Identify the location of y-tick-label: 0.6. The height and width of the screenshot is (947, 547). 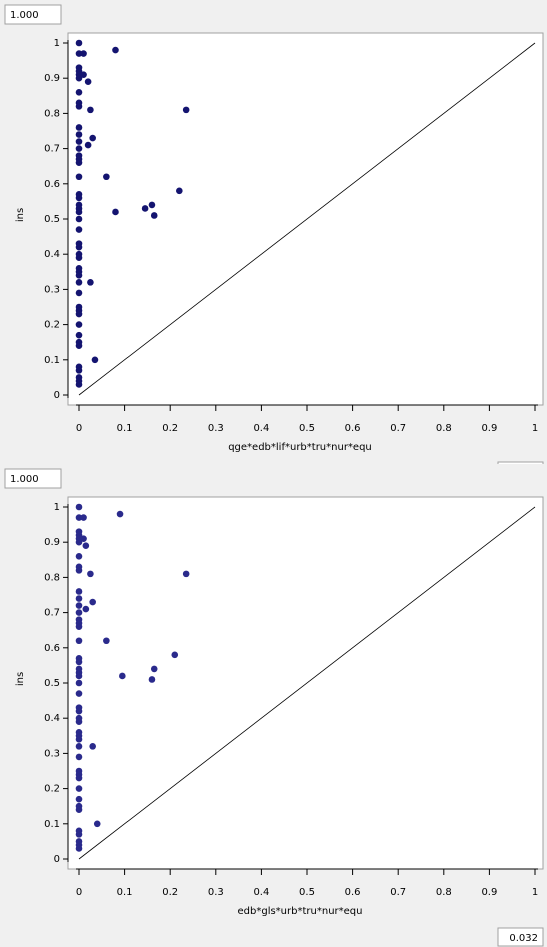
(52, 648).